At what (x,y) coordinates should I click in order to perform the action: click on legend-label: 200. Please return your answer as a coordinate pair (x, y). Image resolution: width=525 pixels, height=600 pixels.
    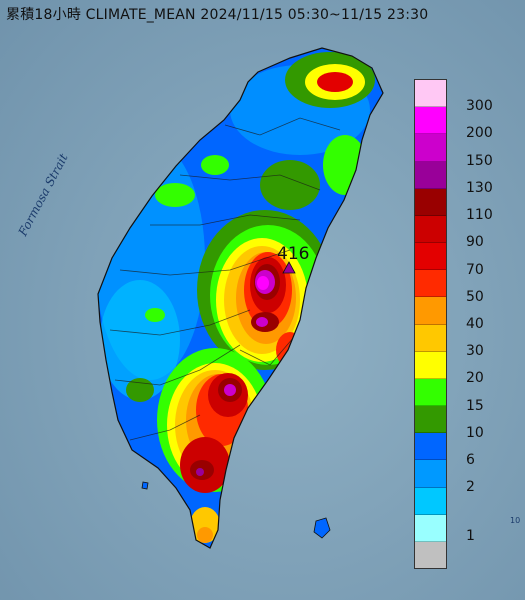
    Looking at the image, I should click on (479, 133).